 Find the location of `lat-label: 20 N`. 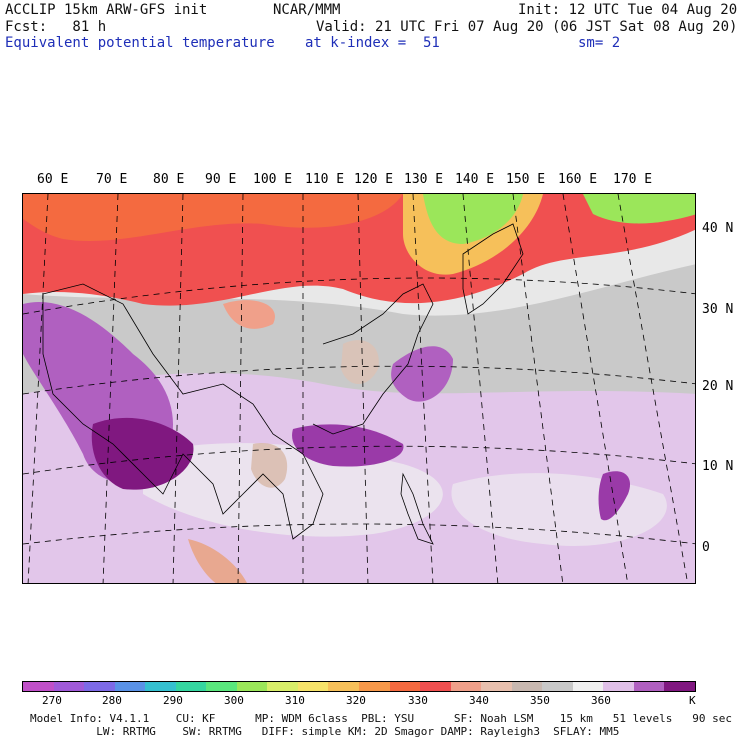

lat-label: 20 N is located at coordinates (718, 386).